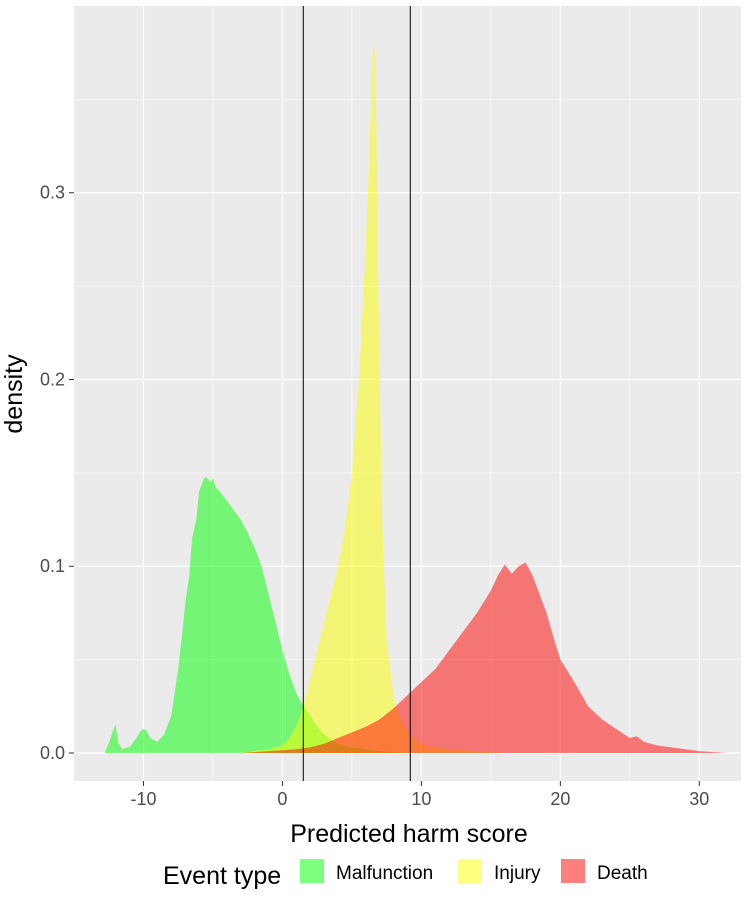  Describe the element at coordinates (421, 799) in the screenshot. I see `x-tick-label: 10` at that location.